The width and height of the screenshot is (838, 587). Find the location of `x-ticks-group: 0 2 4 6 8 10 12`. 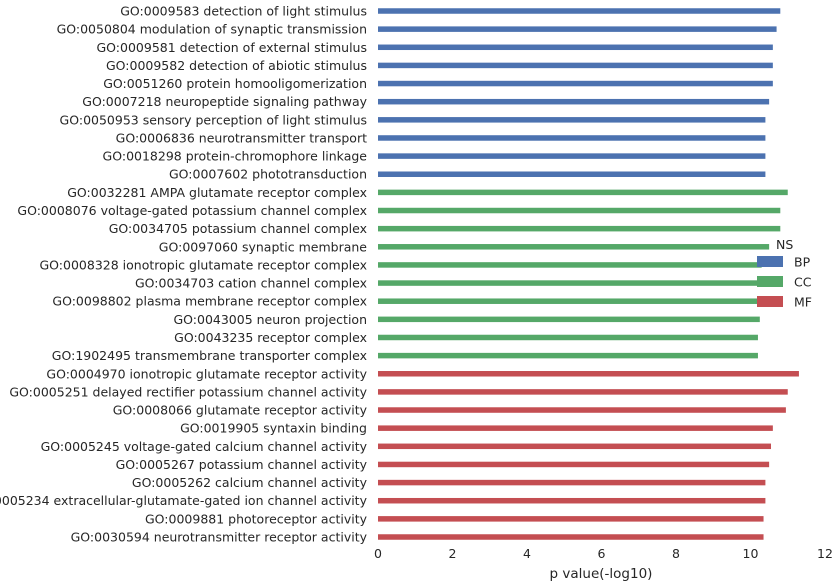

x-ticks-group: 0 2 4 6 8 10 12 is located at coordinates (603, 553).